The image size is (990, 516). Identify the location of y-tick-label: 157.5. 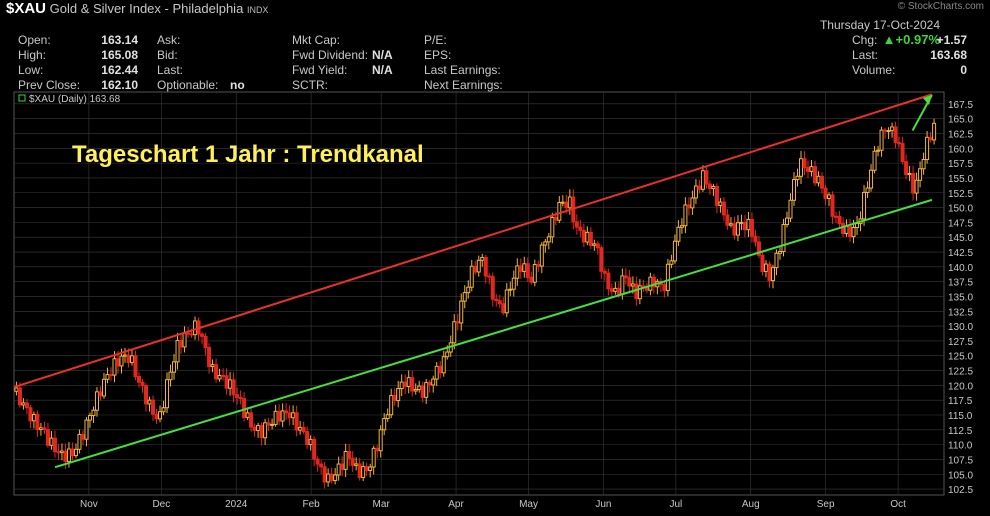
(960, 164).